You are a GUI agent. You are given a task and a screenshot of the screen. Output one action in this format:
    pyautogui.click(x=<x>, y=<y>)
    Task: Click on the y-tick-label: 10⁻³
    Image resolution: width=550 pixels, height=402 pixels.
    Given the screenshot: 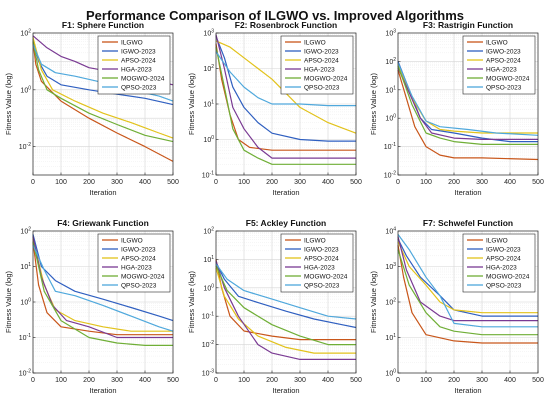 What is the action you would take?
    pyautogui.click(x=208, y=373)
    